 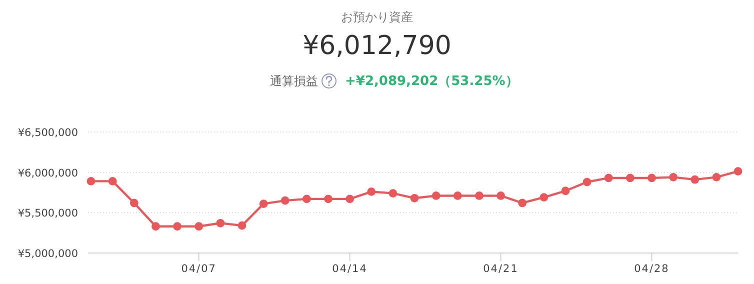 What do you see at coordinates (198, 269) in the screenshot?
I see `x-tick-label: 04/07` at bounding box center [198, 269].